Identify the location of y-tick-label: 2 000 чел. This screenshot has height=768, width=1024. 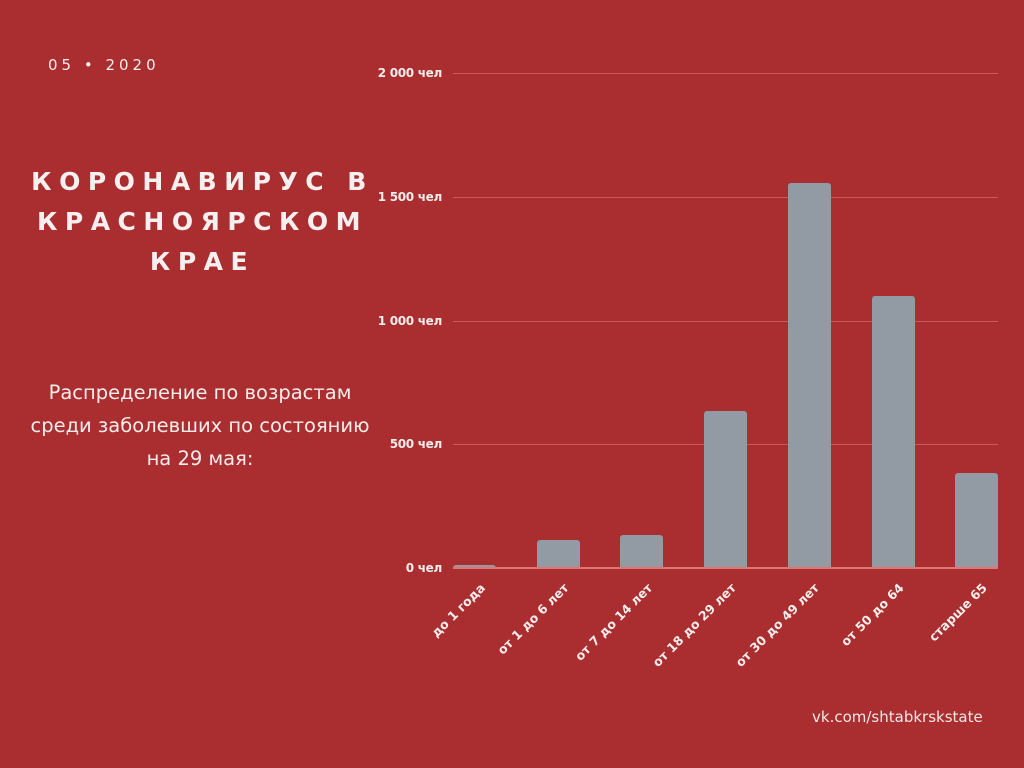
(410, 73).